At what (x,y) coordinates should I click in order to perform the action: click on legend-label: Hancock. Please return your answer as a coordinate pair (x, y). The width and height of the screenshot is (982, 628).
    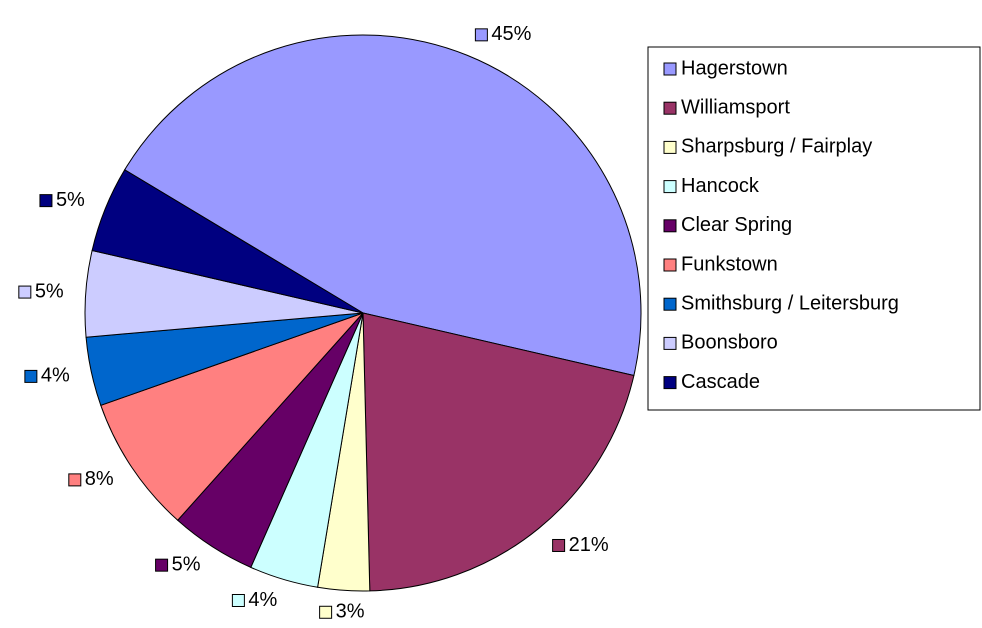
    Looking at the image, I should click on (720, 186).